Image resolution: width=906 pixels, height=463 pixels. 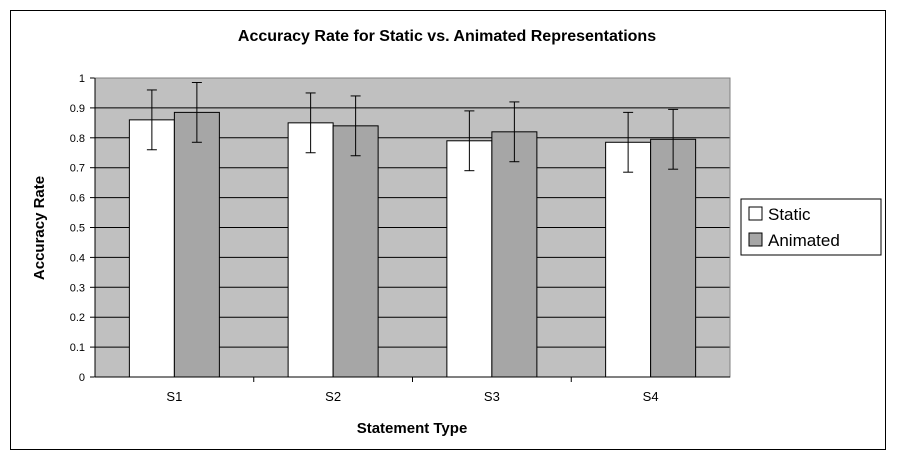 What do you see at coordinates (77, 109) in the screenshot?
I see `y-tick-label-9: 0.9` at bounding box center [77, 109].